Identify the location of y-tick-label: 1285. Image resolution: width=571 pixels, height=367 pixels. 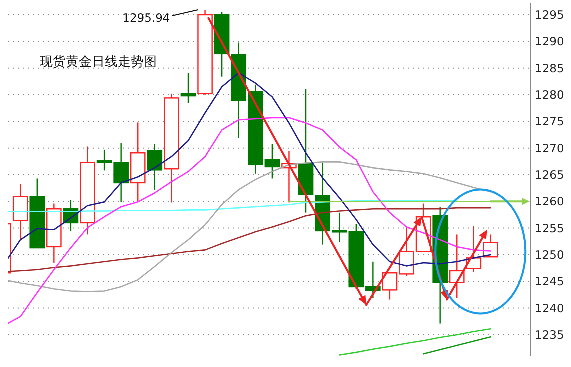
(549, 68).